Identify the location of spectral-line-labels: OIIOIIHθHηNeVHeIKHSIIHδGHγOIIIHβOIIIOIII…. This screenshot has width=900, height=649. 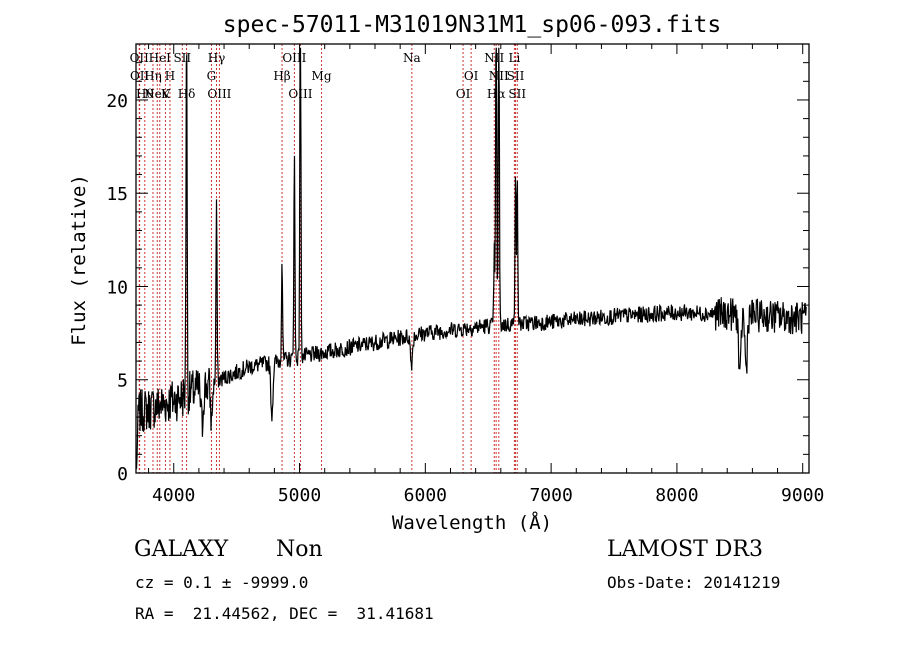
(328, 76).